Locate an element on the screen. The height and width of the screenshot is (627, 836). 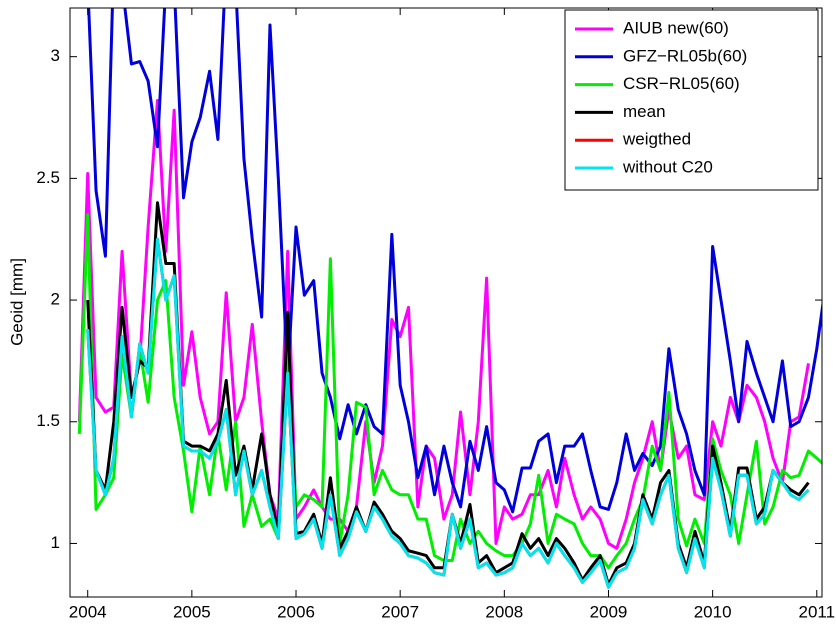
legend-label: without C20 is located at coordinates (667, 166).